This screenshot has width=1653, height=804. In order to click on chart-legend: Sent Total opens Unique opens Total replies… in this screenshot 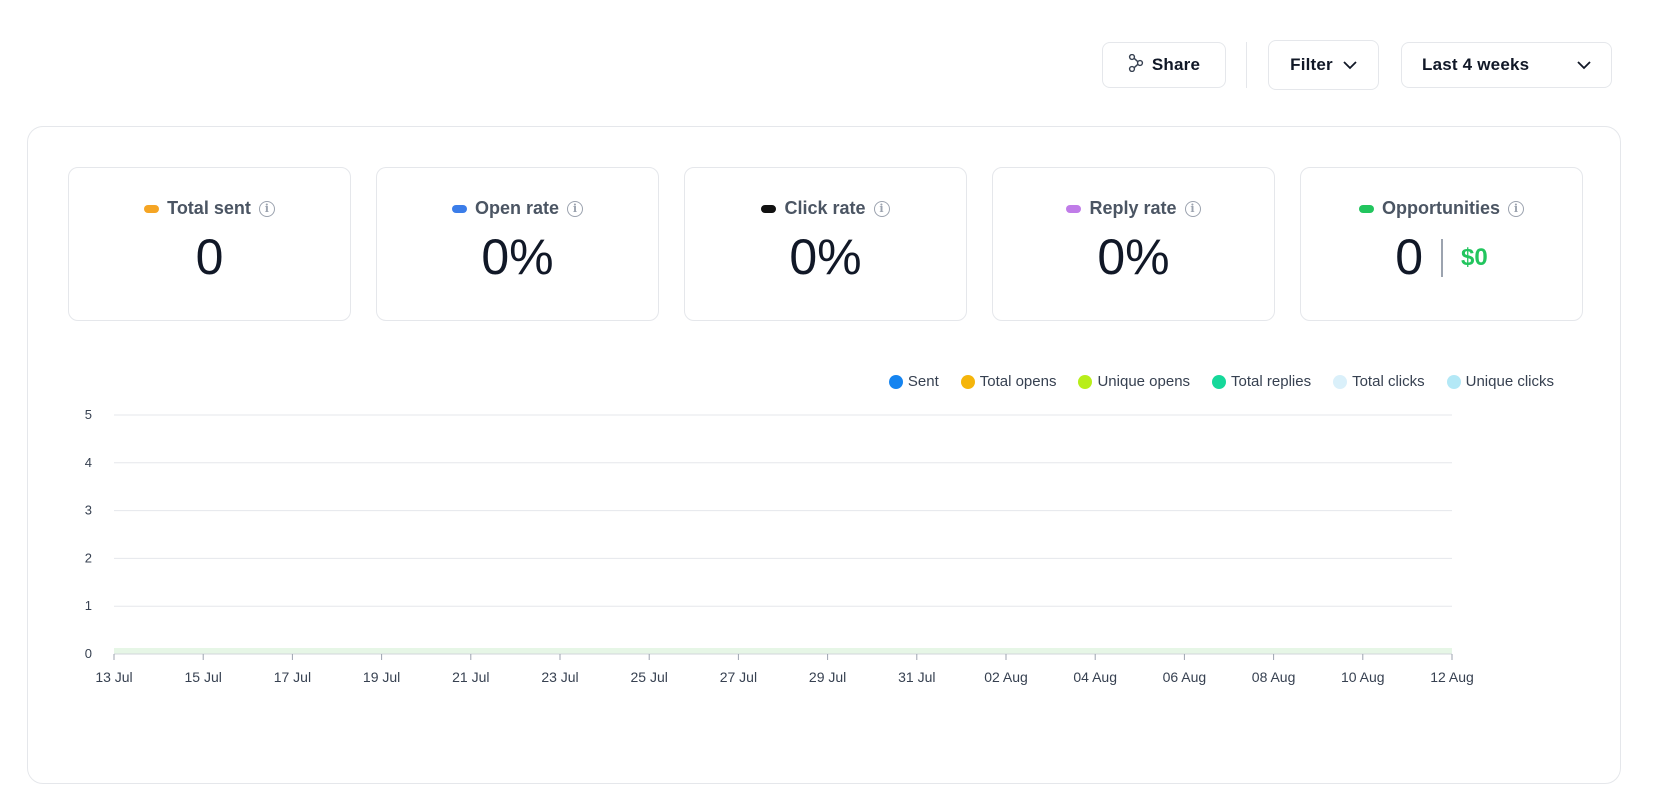, I will do `click(1221, 381)`.